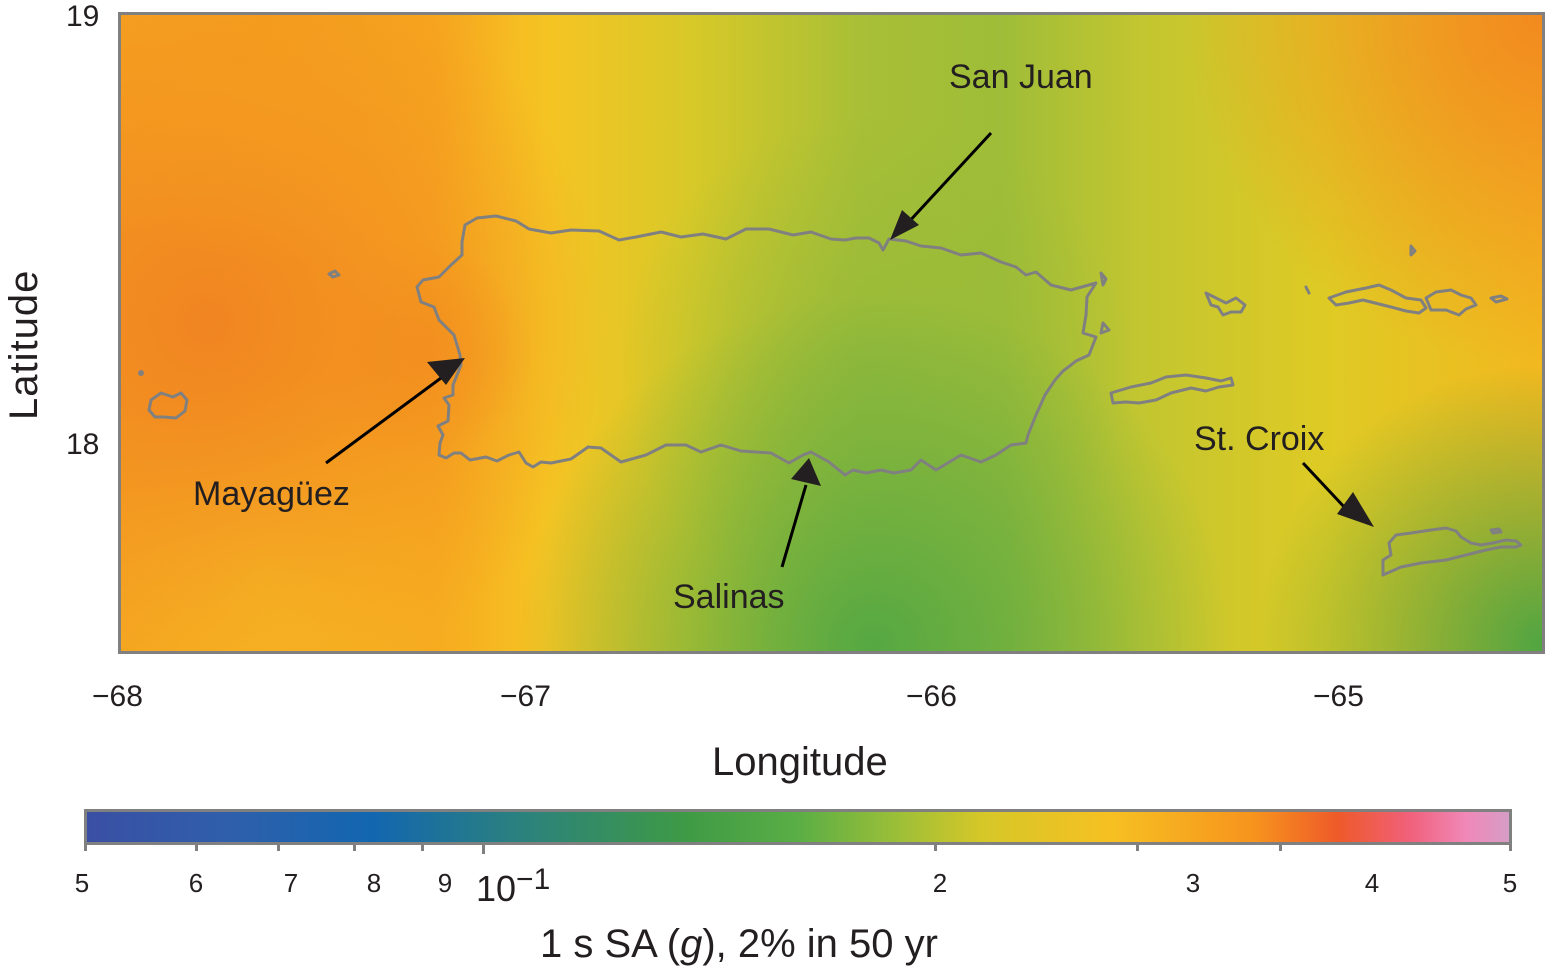 The width and height of the screenshot is (1551, 972). I want to click on st-thomas-outline, so click(1377, 299).